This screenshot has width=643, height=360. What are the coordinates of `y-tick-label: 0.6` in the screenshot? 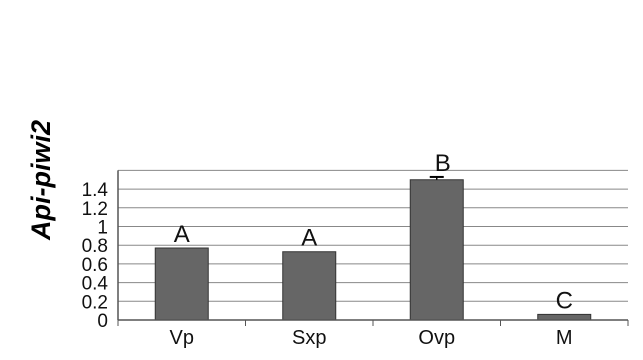 It's located at (95, 265).